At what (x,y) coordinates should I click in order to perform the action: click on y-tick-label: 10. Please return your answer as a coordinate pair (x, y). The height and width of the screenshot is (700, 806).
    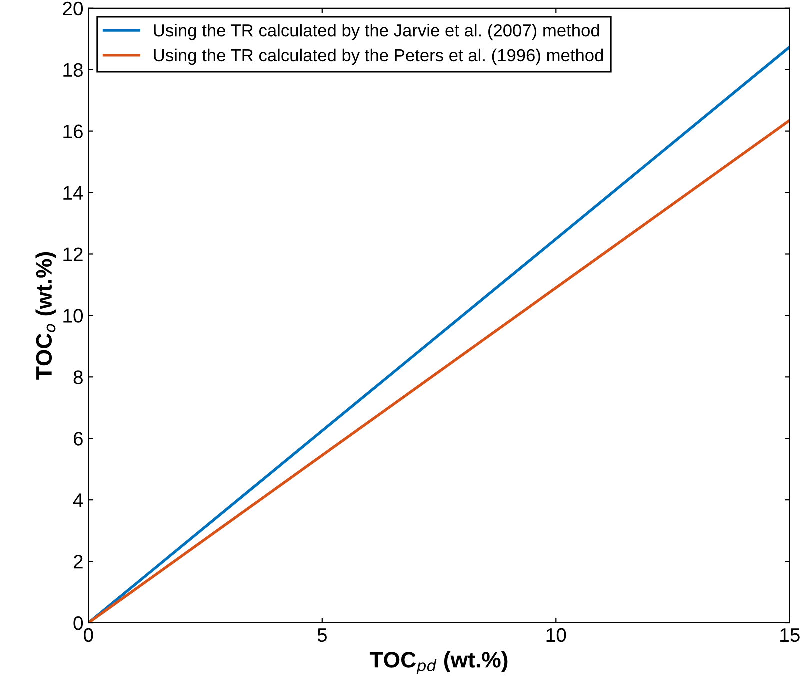
    Looking at the image, I should click on (74, 316).